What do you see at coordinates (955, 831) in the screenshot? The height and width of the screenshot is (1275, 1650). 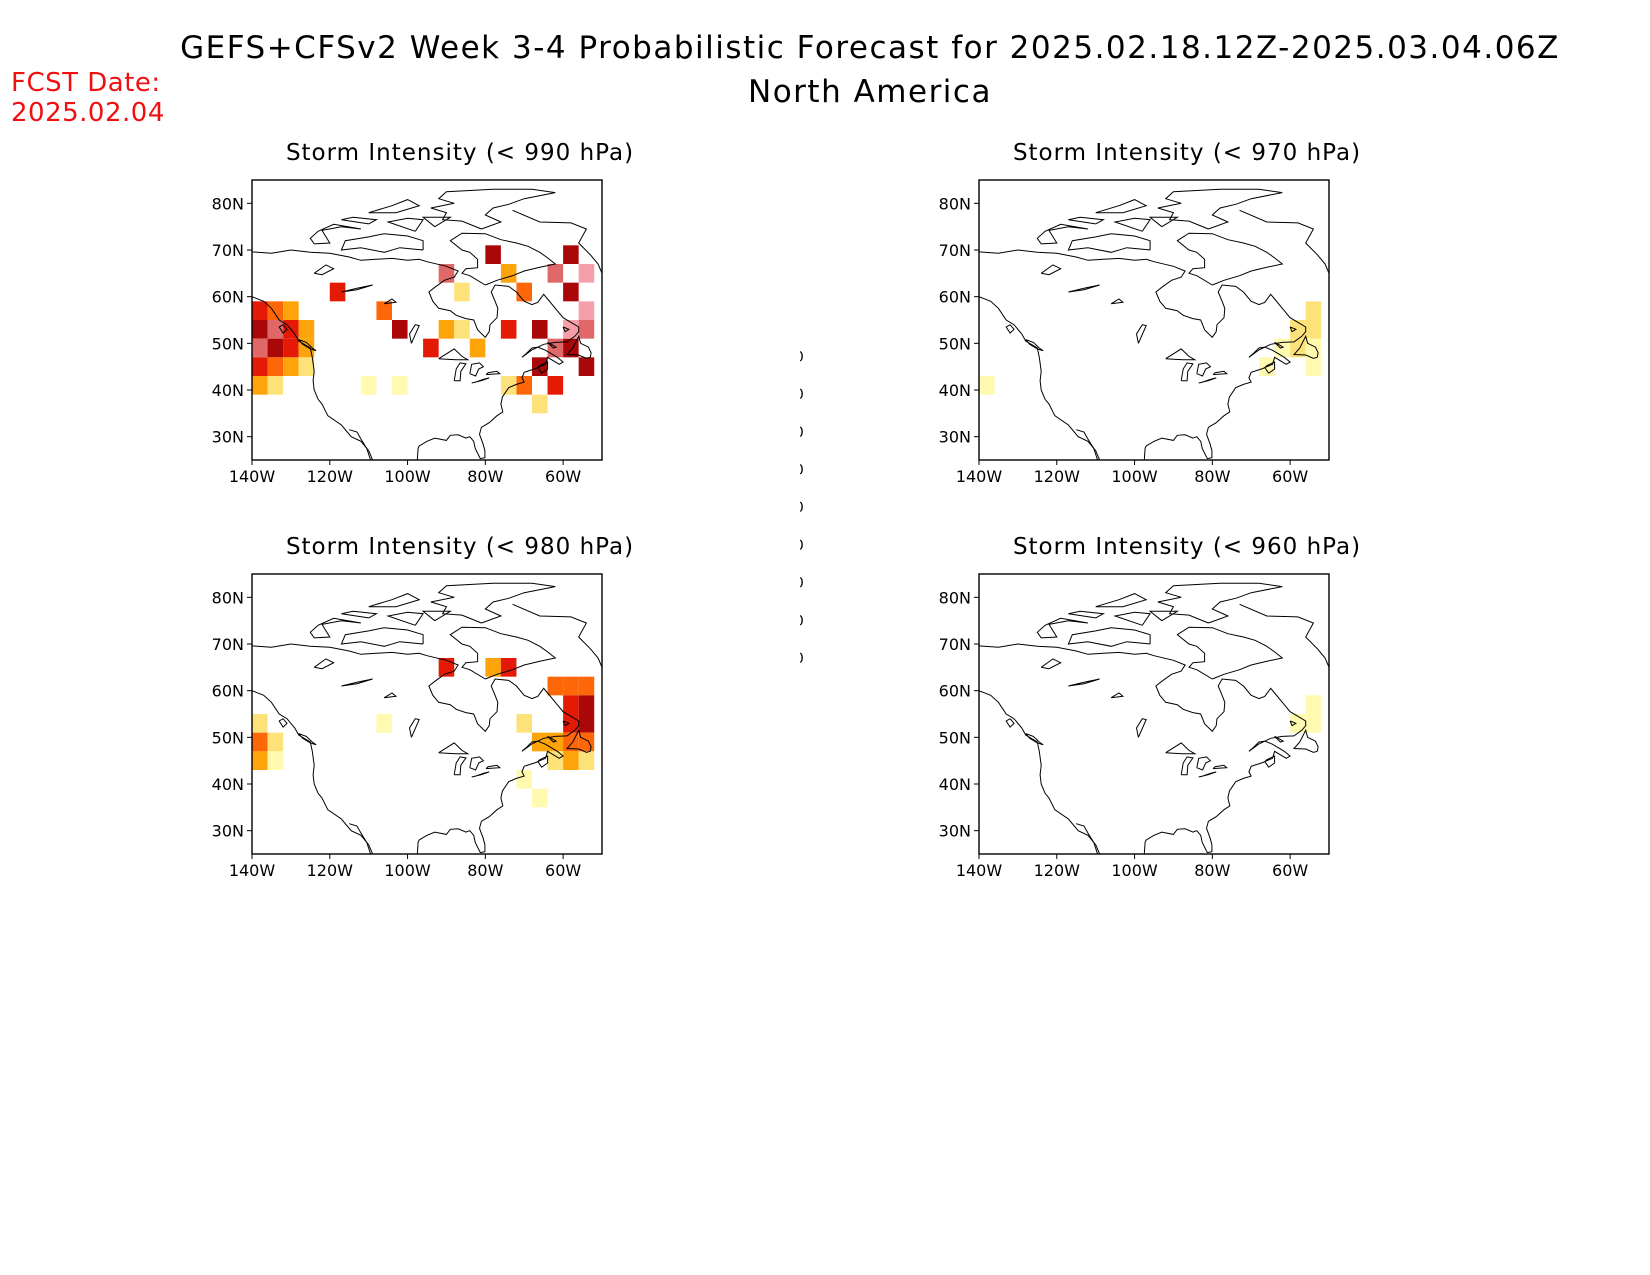 I see `y-tick-label: 30N` at bounding box center [955, 831].